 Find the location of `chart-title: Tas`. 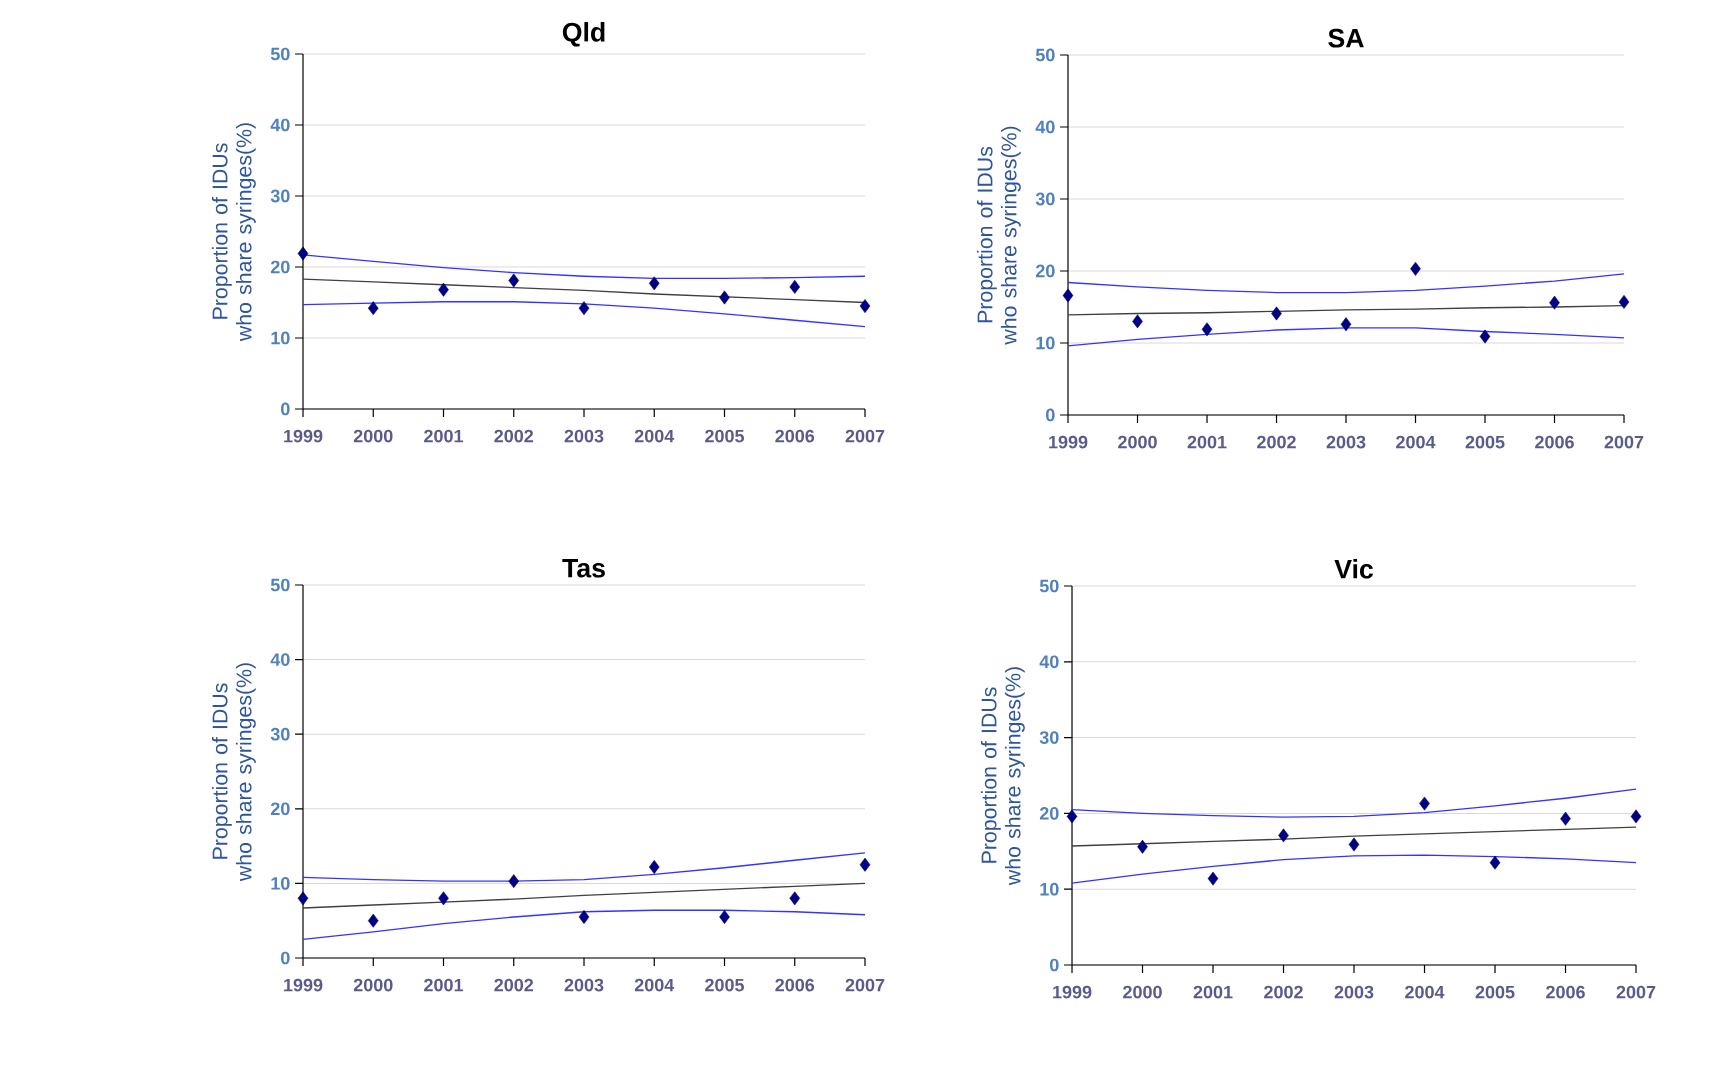

chart-title: Tas is located at coordinates (583, 568).